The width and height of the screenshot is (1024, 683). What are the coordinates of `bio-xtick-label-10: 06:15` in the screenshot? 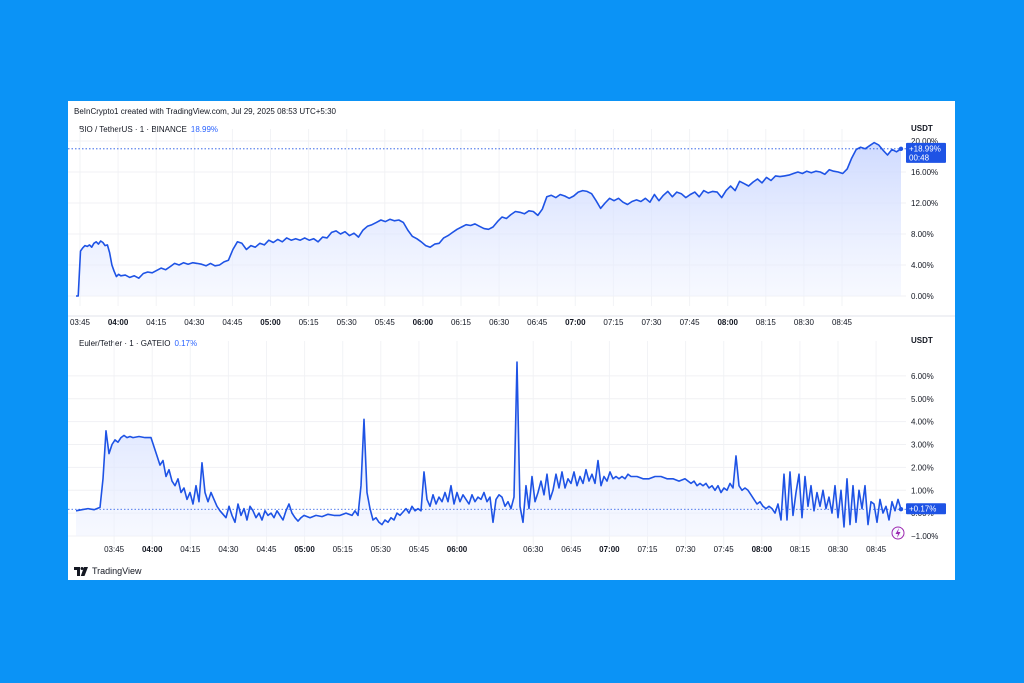 It's located at (461, 322).